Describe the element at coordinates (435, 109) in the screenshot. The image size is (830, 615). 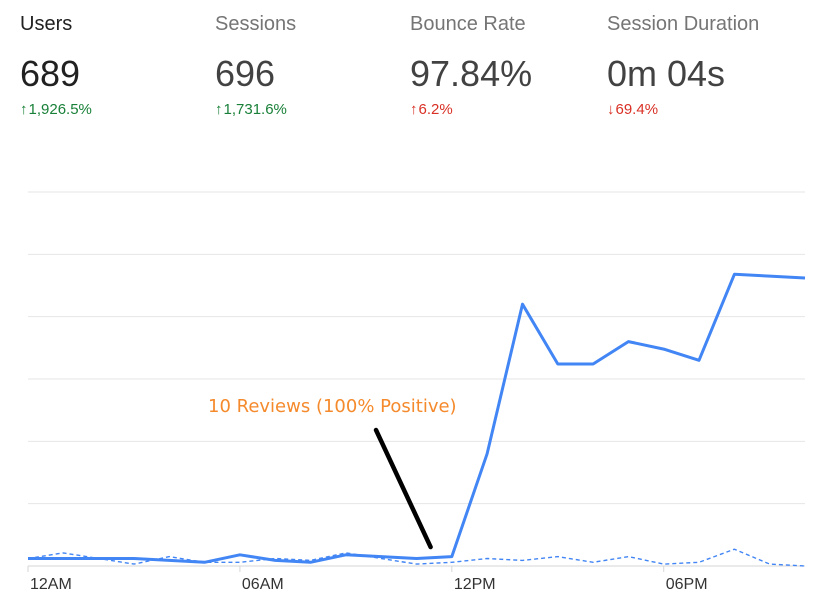
I see `metric-change-value: 6.2%` at that location.